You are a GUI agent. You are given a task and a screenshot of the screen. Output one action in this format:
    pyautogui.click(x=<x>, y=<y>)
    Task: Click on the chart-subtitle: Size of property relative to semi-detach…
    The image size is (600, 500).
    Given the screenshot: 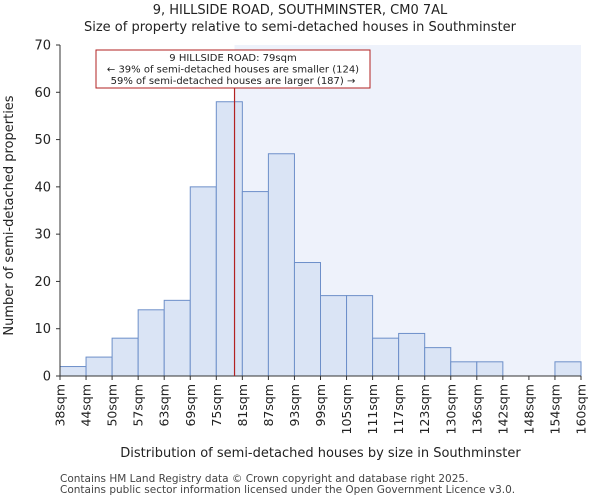 What is the action you would take?
    pyautogui.click(x=300, y=27)
    